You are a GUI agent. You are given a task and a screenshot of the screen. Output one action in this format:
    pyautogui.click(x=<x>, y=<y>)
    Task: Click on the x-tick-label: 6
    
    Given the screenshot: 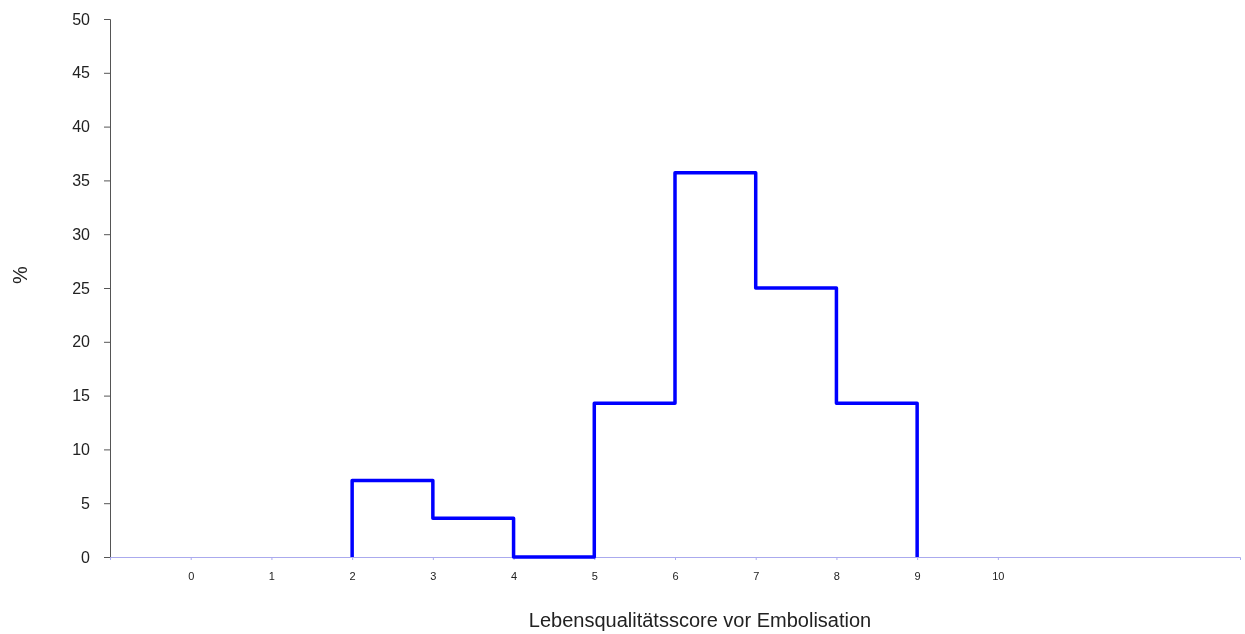 What is the action you would take?
    pyautogui.click(x=675, y=575)
    